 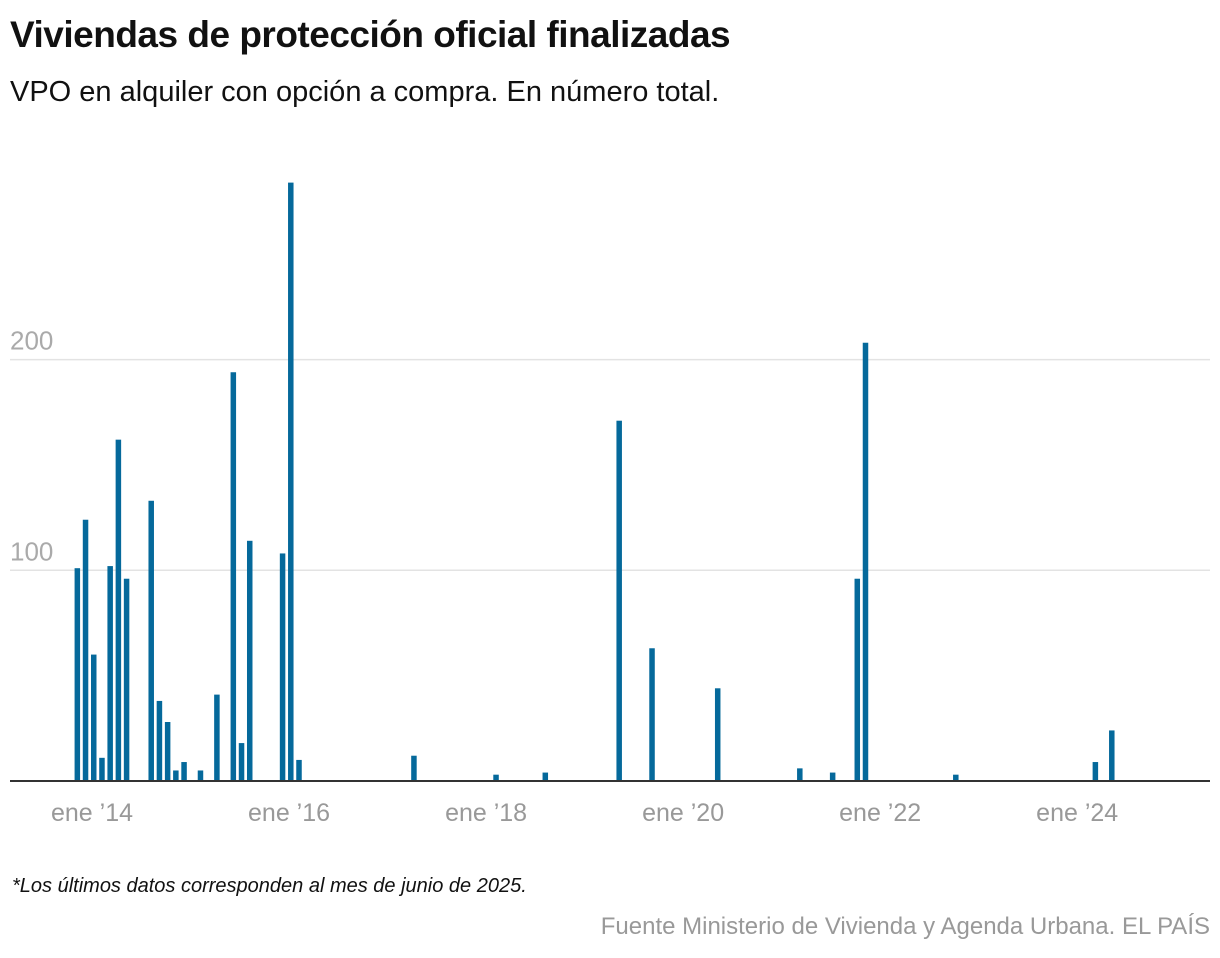 What do you see at coordinates (1077, 813) in the screenshot?
I see `x-tick-label: ene ’24` at bounding box center [1077, 813].